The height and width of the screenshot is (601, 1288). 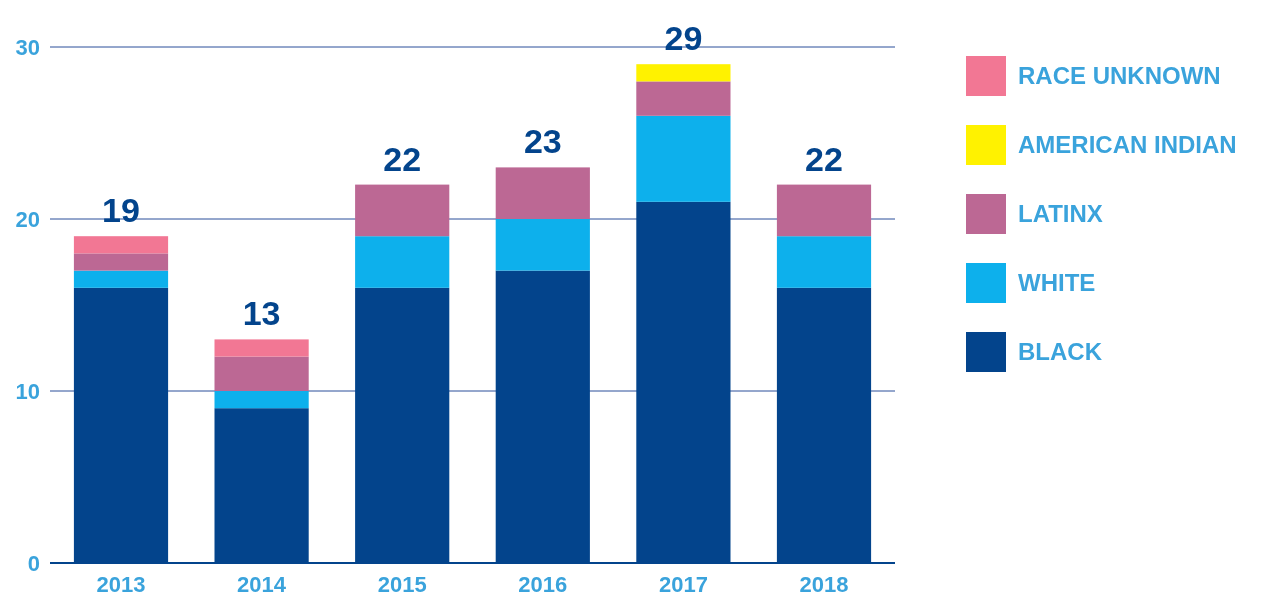 I want to click on total-label: 29, so click(x=683, y=38).